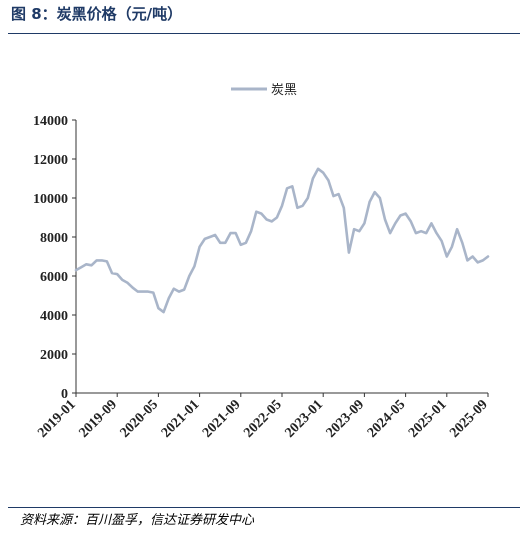 This screenshot has height=534, width=528. Describe the element at coordinates (264, 33) in the screenshot. I see `top-rule` at that location.